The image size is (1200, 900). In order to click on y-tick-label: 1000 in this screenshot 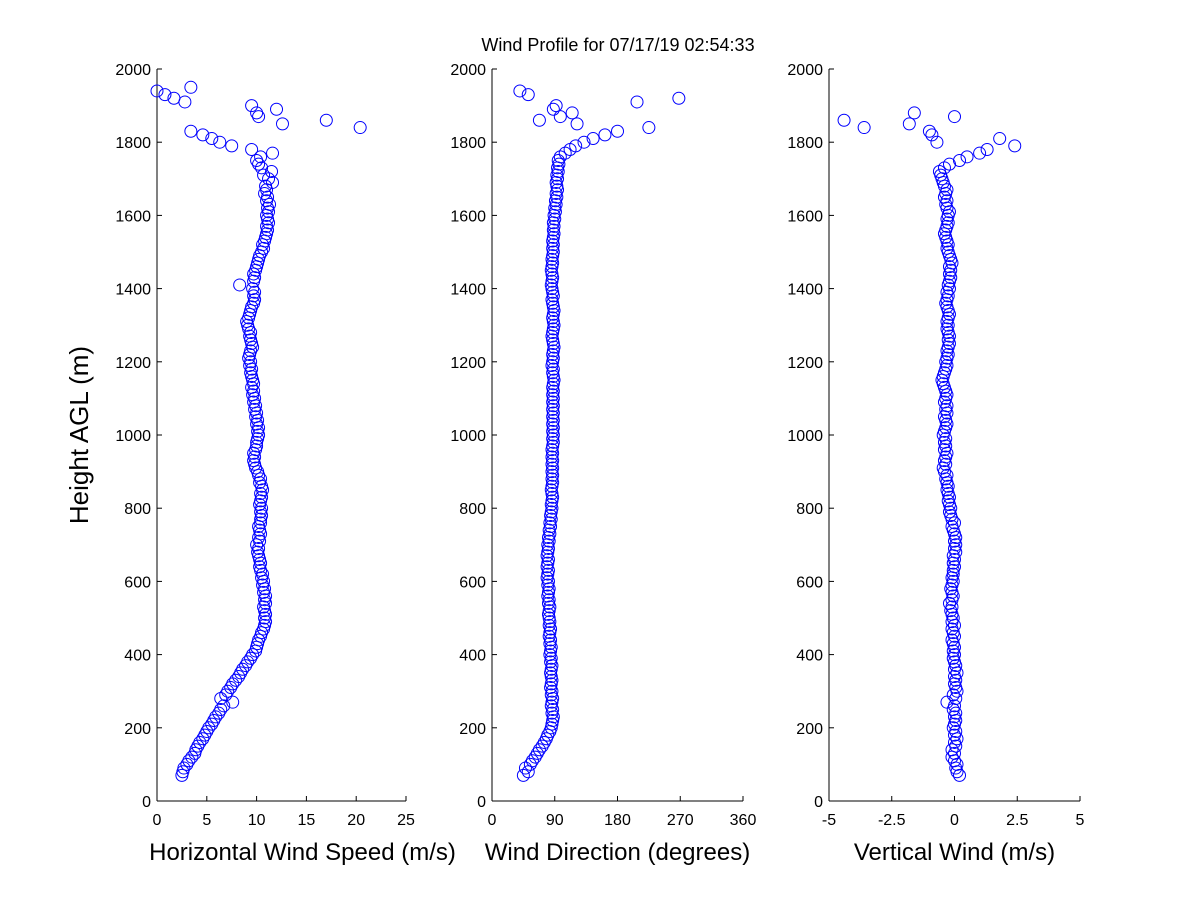, I will do `click(468, 436)`.